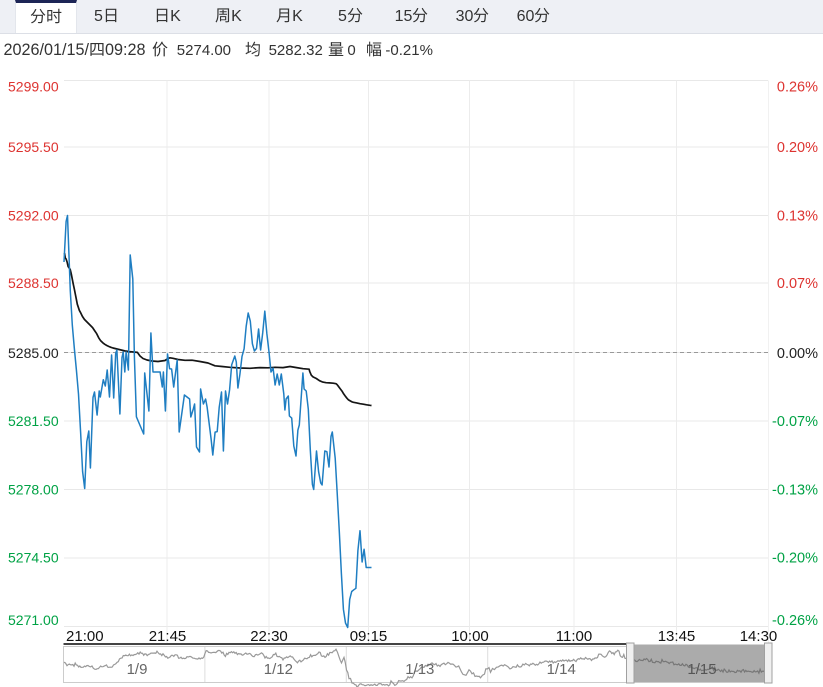  What do you see at coordinates (33, 87) in the screenshot?
I see `svg-text: 5299.00` at bounding box center [33, 87].